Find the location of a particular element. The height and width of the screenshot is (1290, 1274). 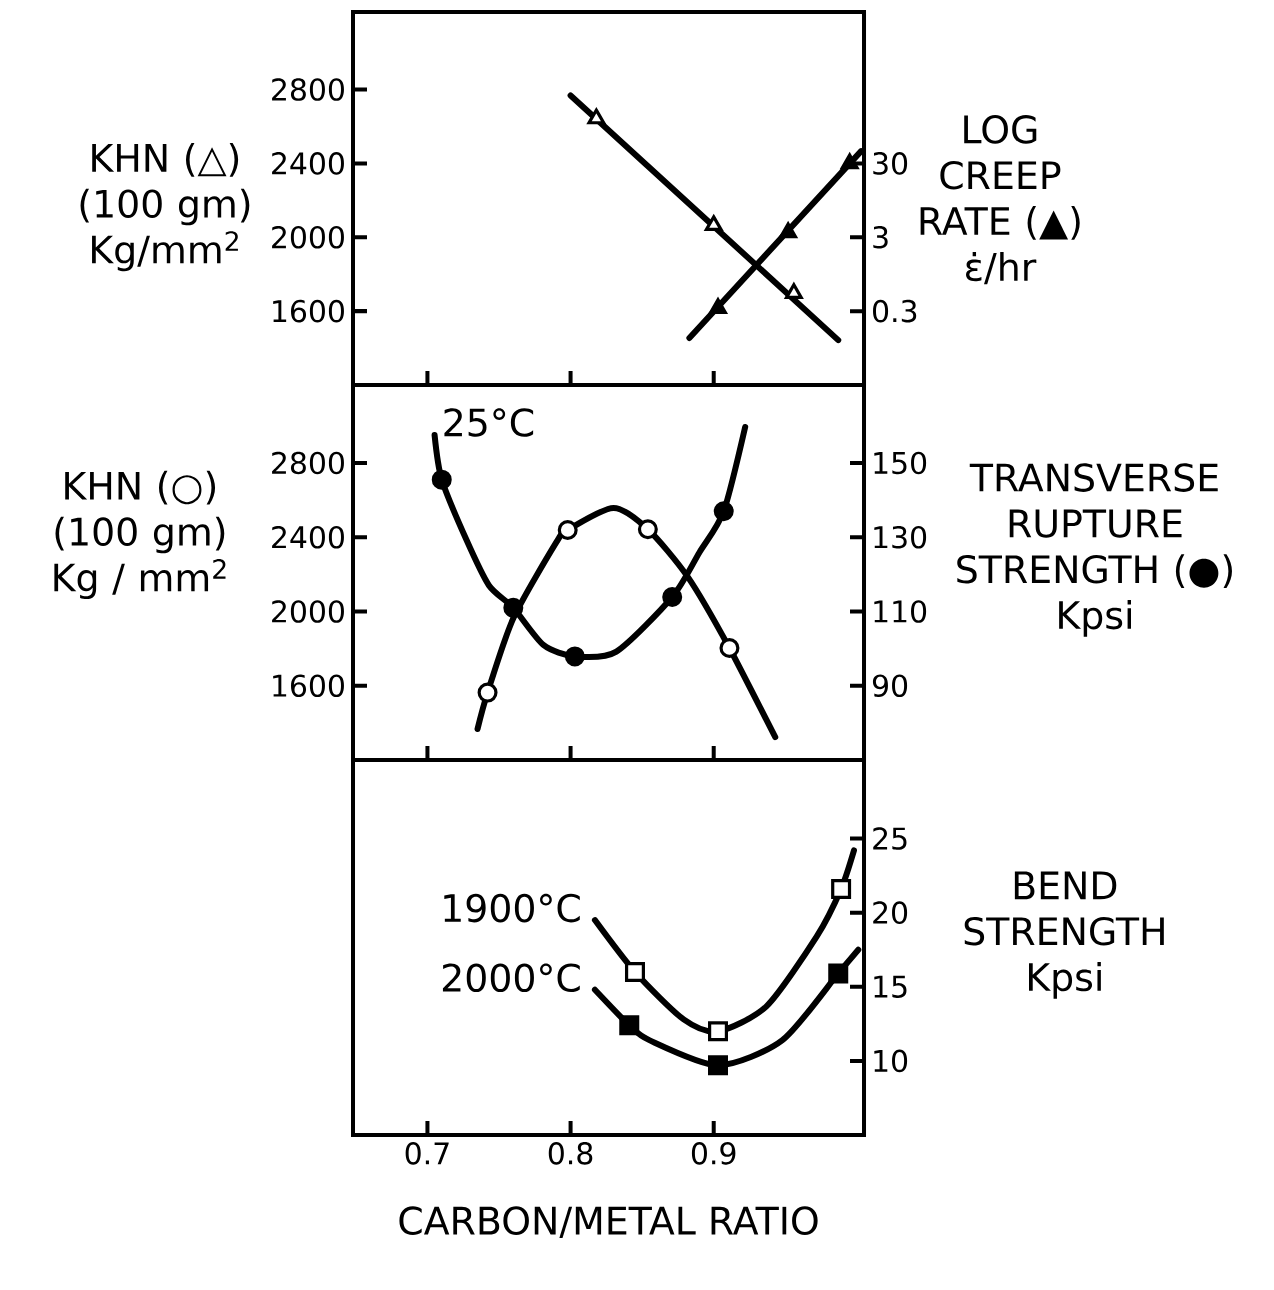

x-tick-label: 0.7 is located at coordinates (427, 1153).